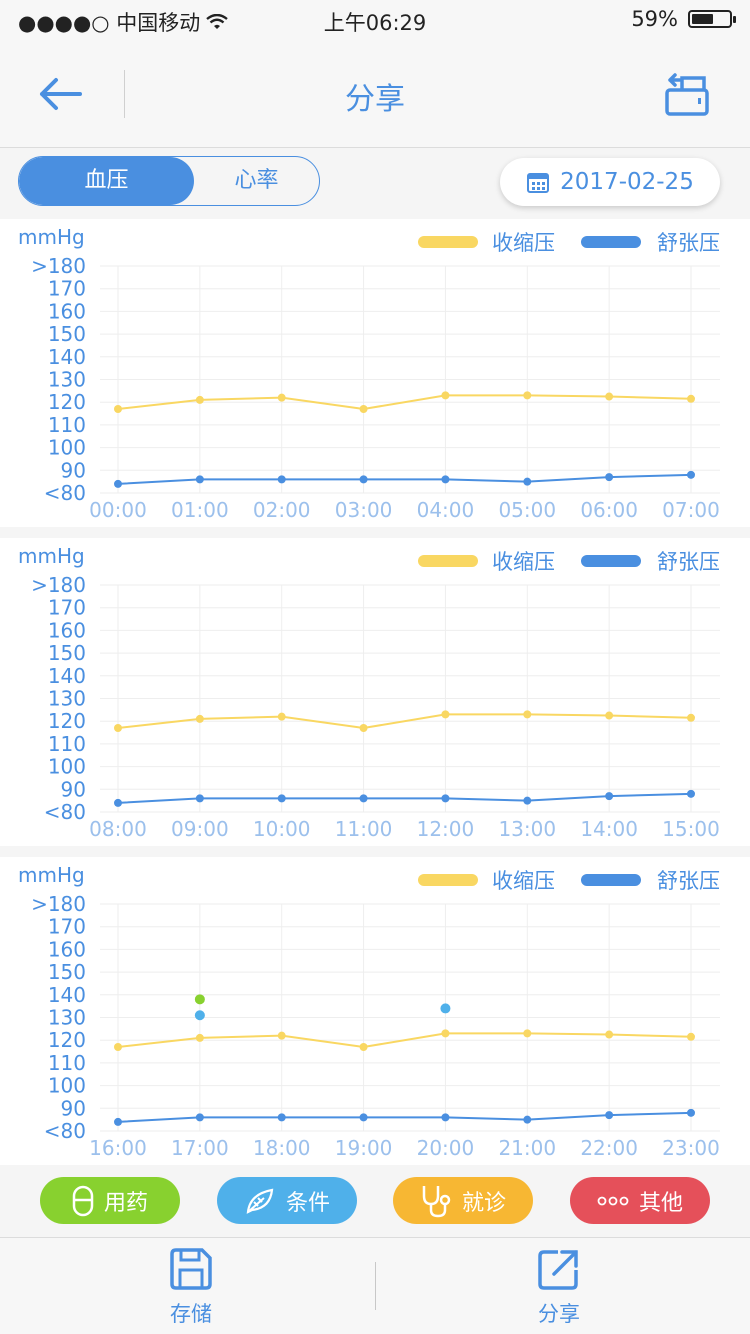  I want to click on measure-type-segmented-control: 血压 心率, so click(169, 181).